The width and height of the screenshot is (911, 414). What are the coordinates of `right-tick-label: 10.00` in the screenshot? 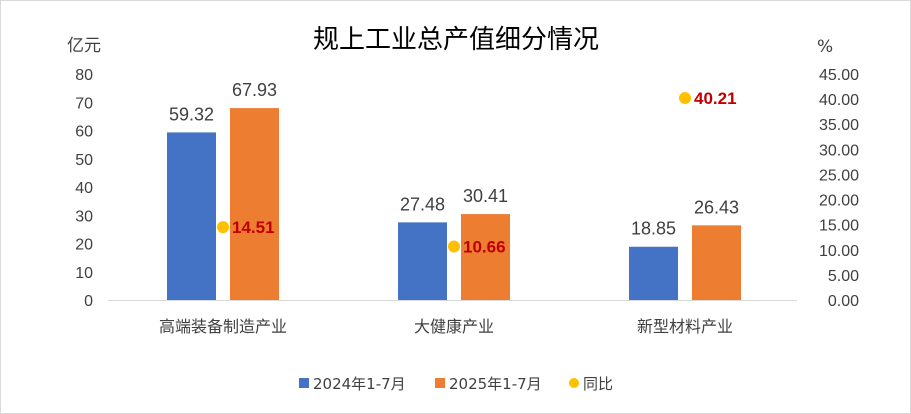 It's located at (839, 251).